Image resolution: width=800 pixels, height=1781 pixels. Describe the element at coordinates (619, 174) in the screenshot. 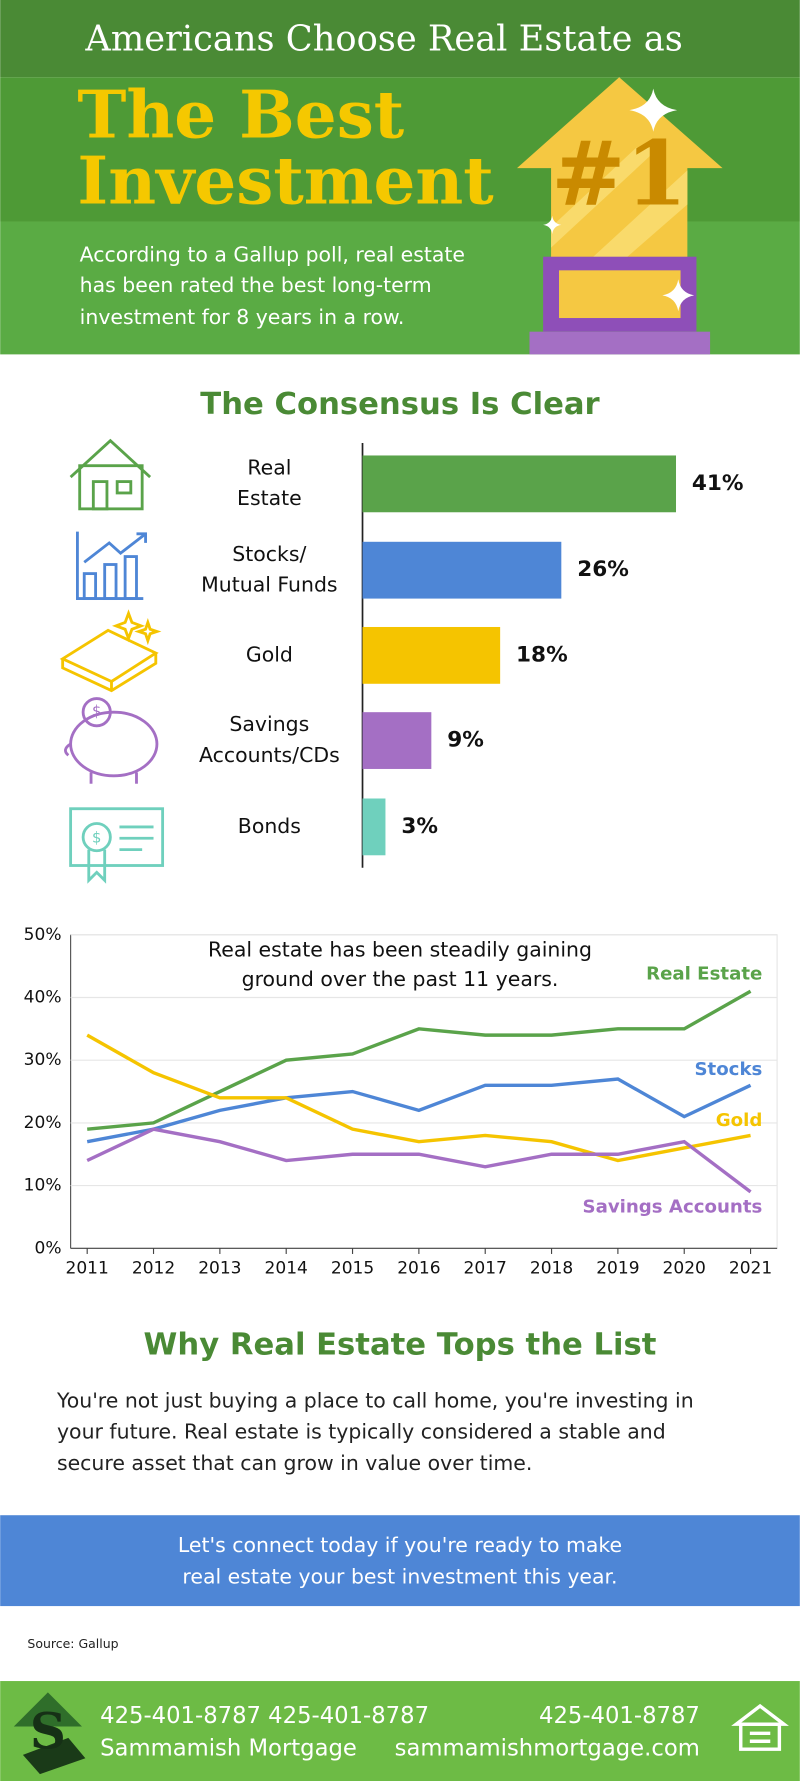

I see `badge: #1` at that location.